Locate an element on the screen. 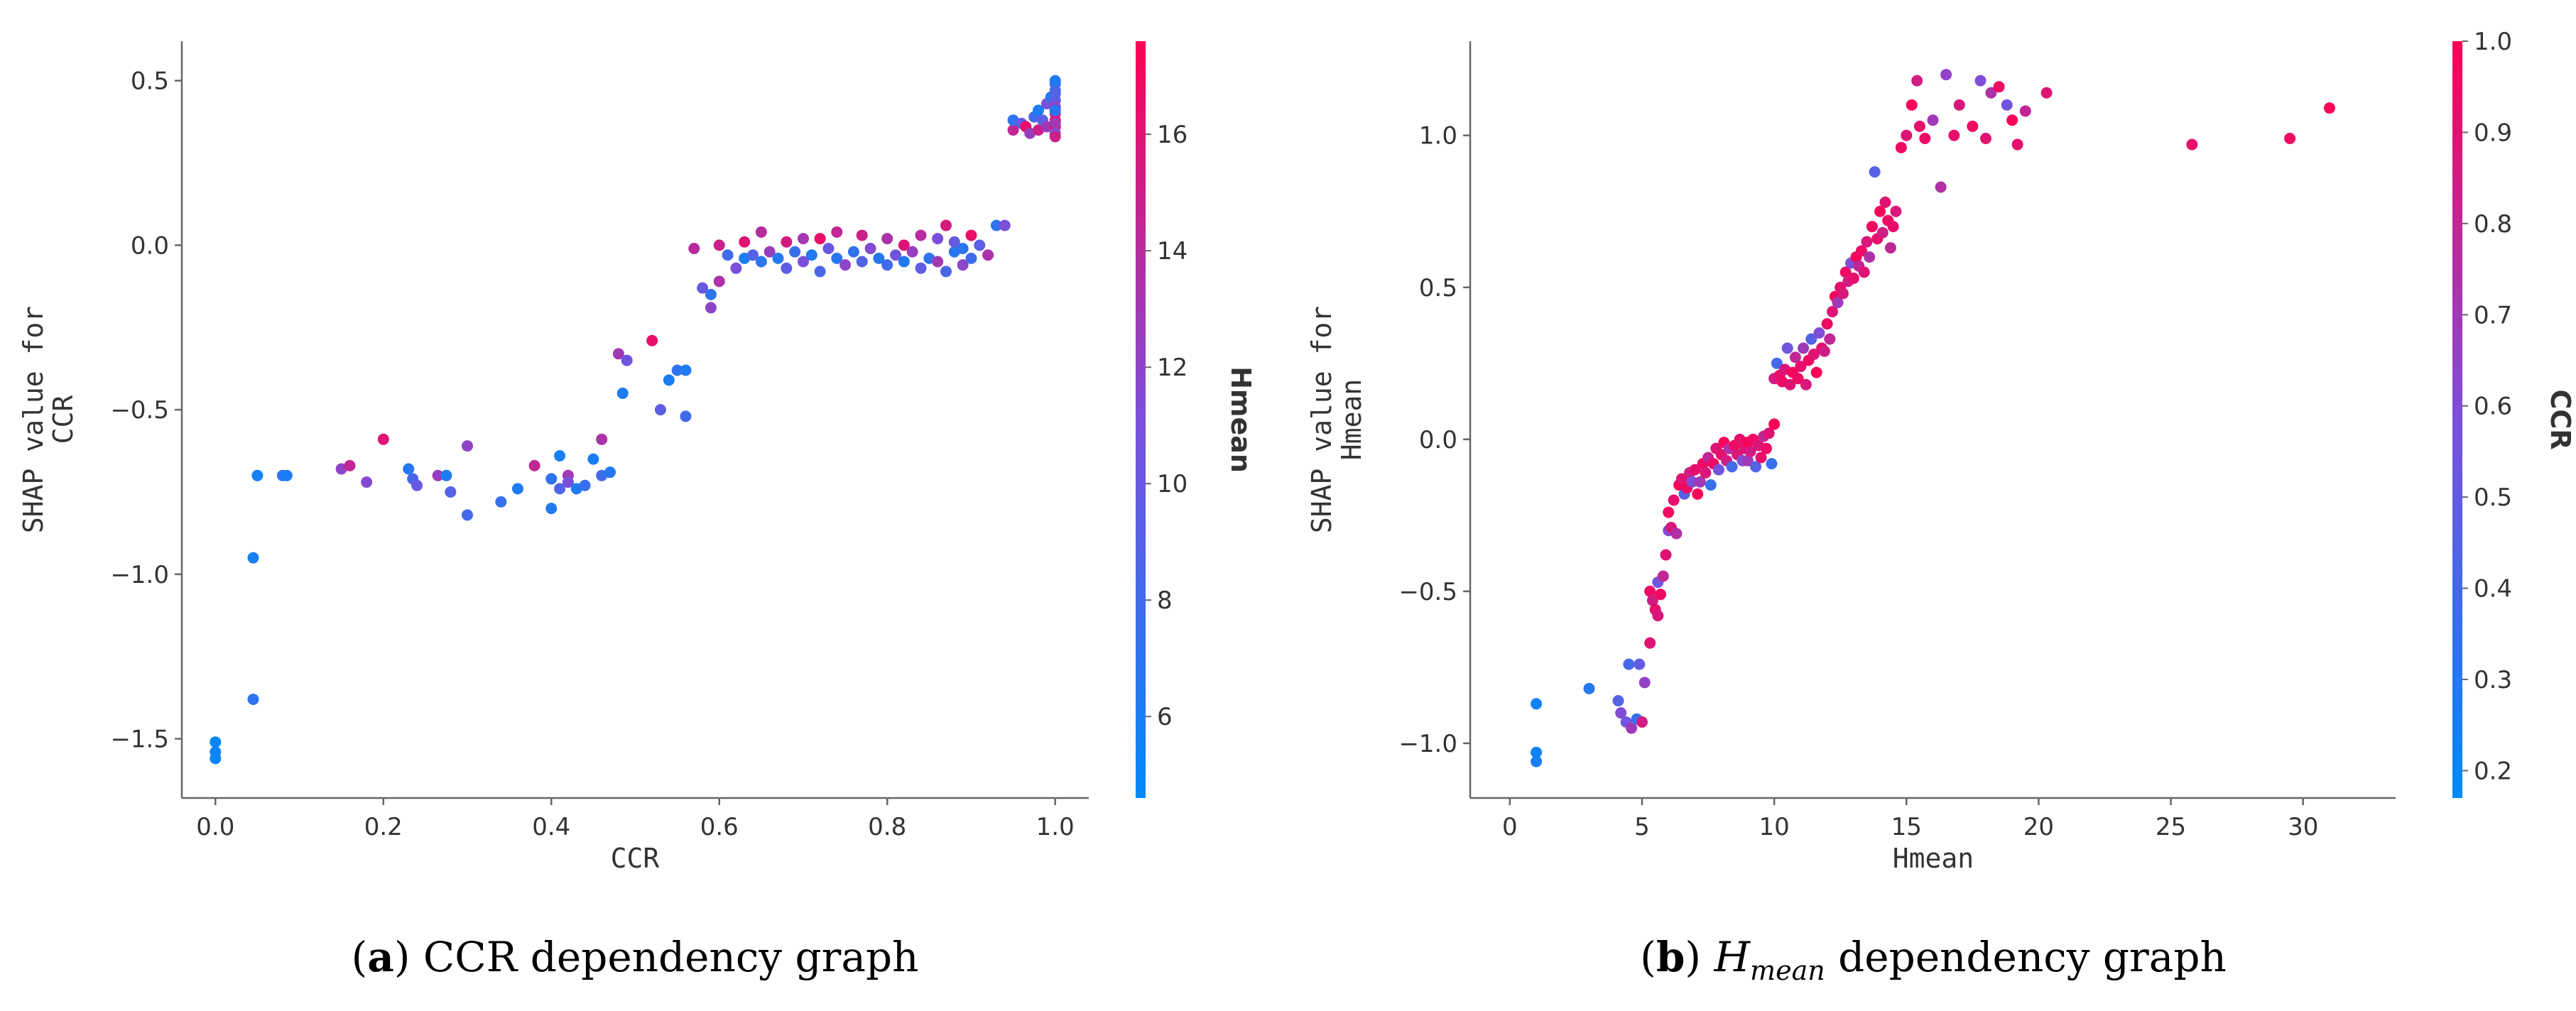  x-tick-label: 5 is located at coordinates (1642, 827).